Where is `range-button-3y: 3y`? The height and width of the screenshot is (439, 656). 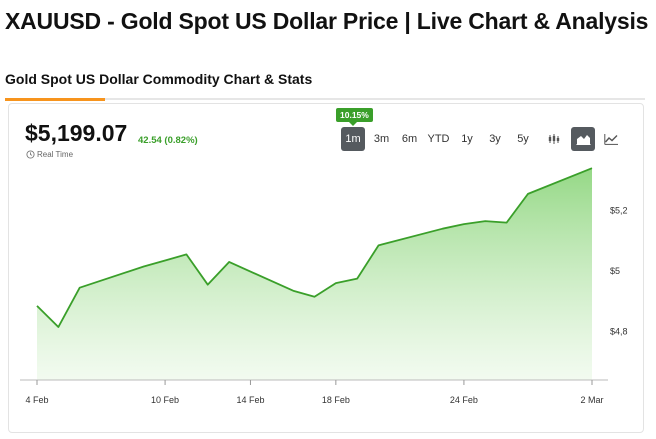 range-button-3y: 3y is located at coordinates (495, 139).